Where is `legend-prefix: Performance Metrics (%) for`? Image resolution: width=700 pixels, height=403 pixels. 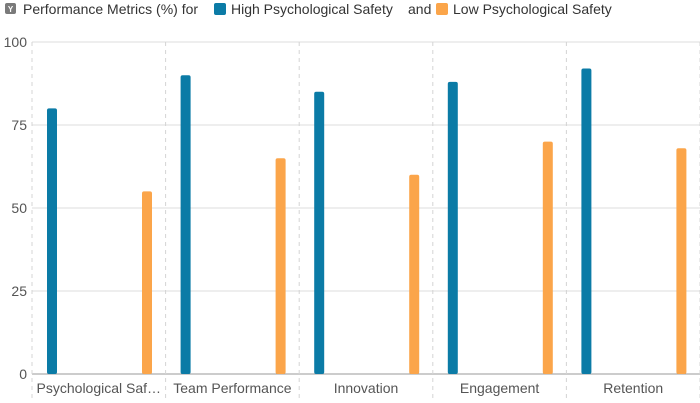 legend-prefix: Performance Metrics (%) for is located at coordinates (110, 9).